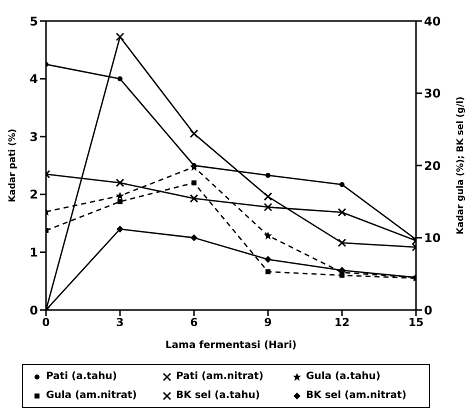  I want to click on y2-tick-label: 0, so click(428, 310).